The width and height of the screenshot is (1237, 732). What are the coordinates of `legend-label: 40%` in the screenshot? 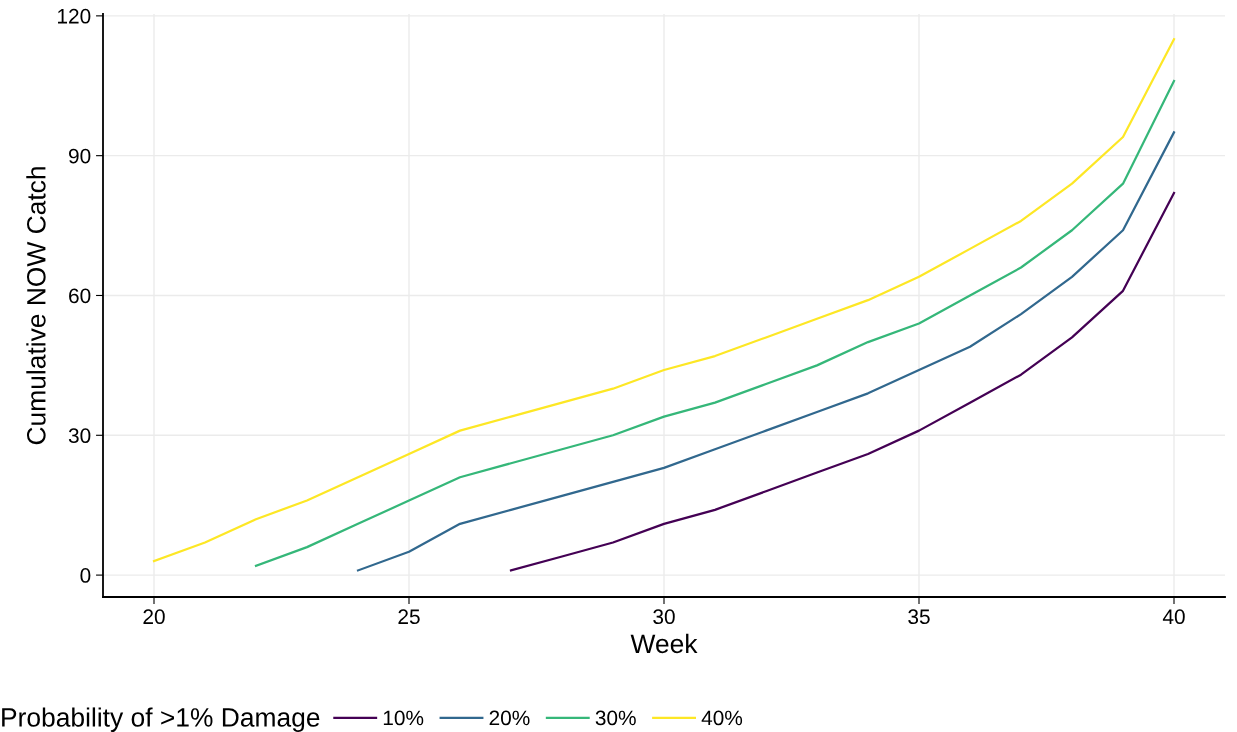 It's located at (722, 718).